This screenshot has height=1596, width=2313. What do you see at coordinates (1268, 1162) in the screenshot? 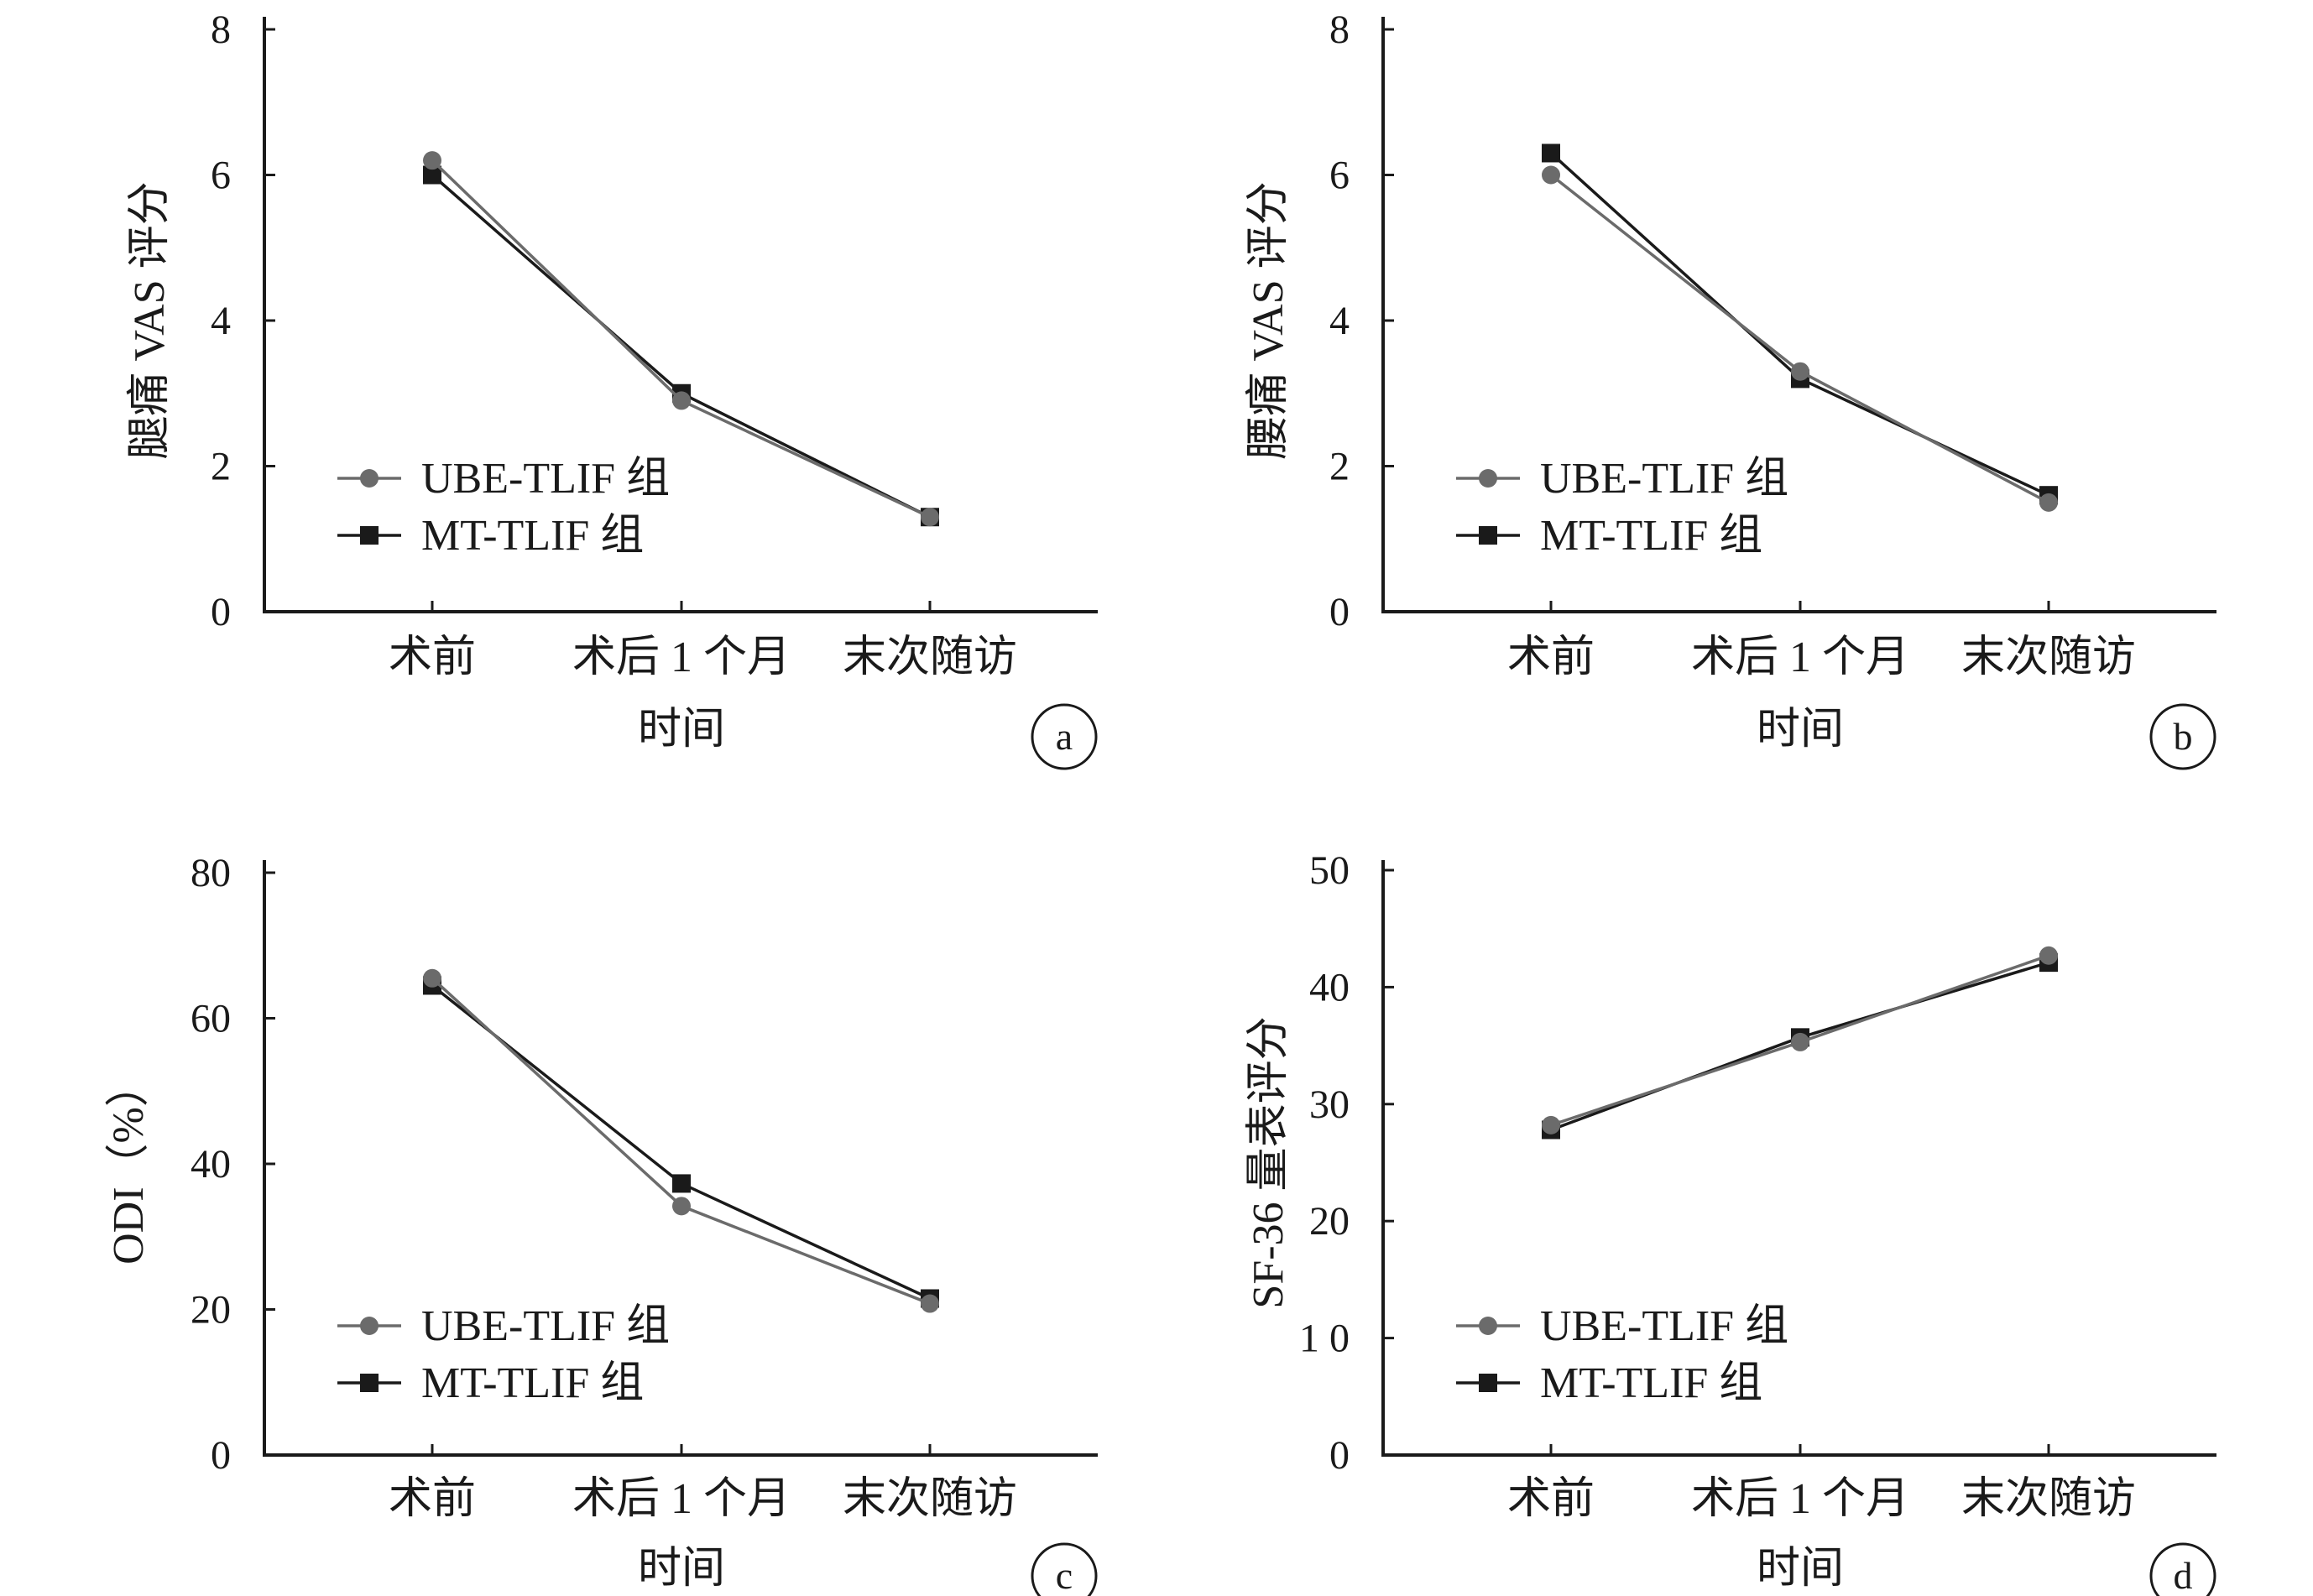
I see `y-axis-title: SF-36 量表评分` at bounding box center [1268, 1162].